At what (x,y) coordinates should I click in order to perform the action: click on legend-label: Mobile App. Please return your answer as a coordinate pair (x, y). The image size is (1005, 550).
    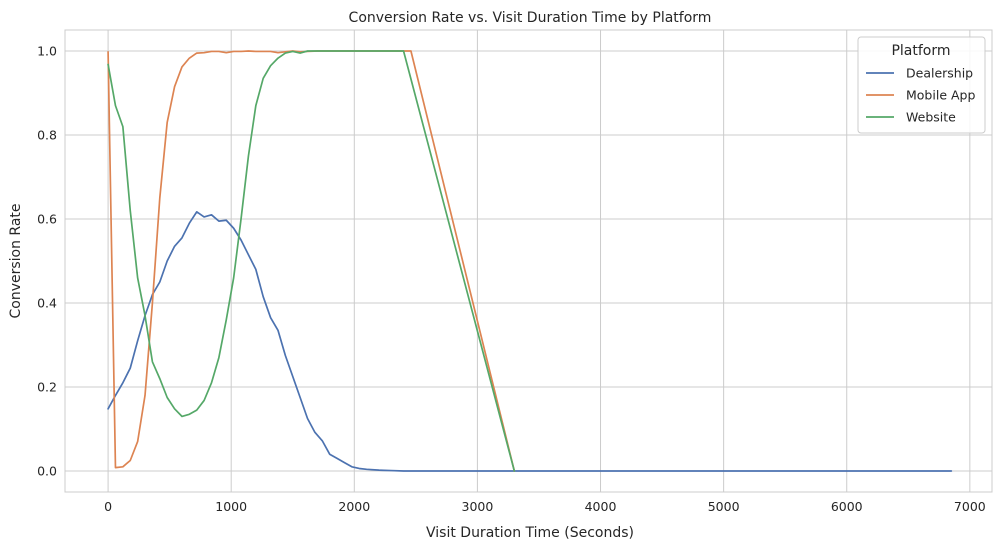
    Looking at the image, I should click on (940, 95).